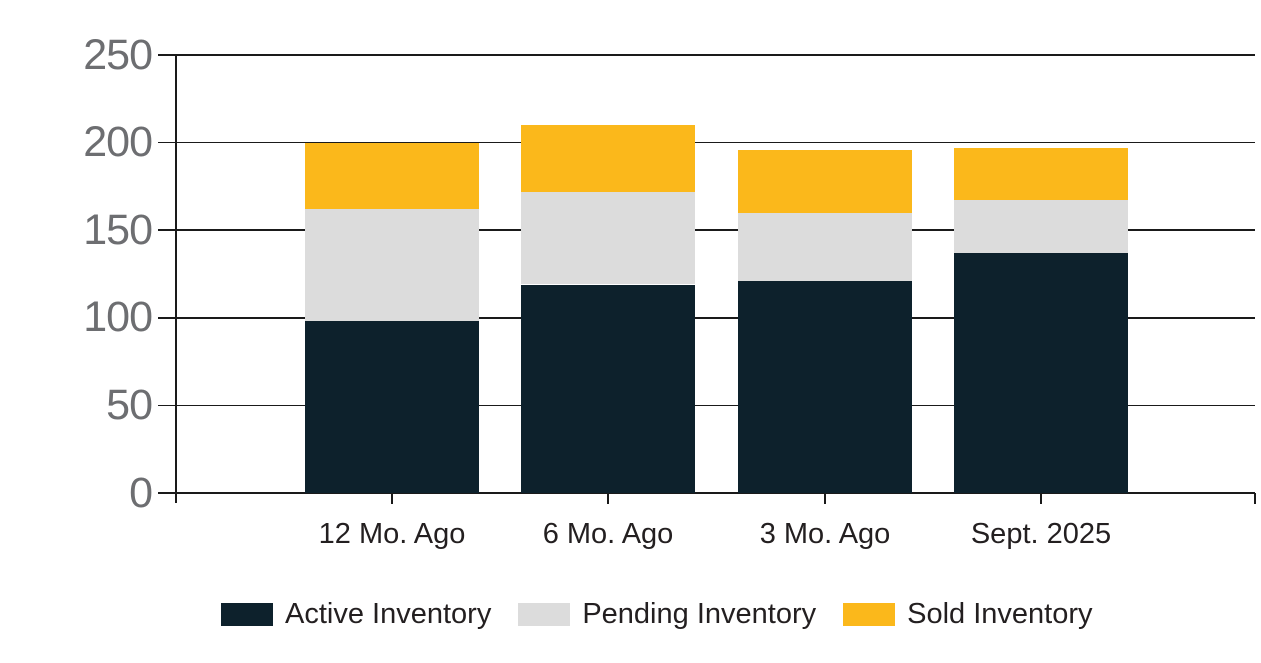 This screenshot has width=1261, height=663. I want to click on x-axis-category-label: 12 Mo. Ago, so click(392, 534).